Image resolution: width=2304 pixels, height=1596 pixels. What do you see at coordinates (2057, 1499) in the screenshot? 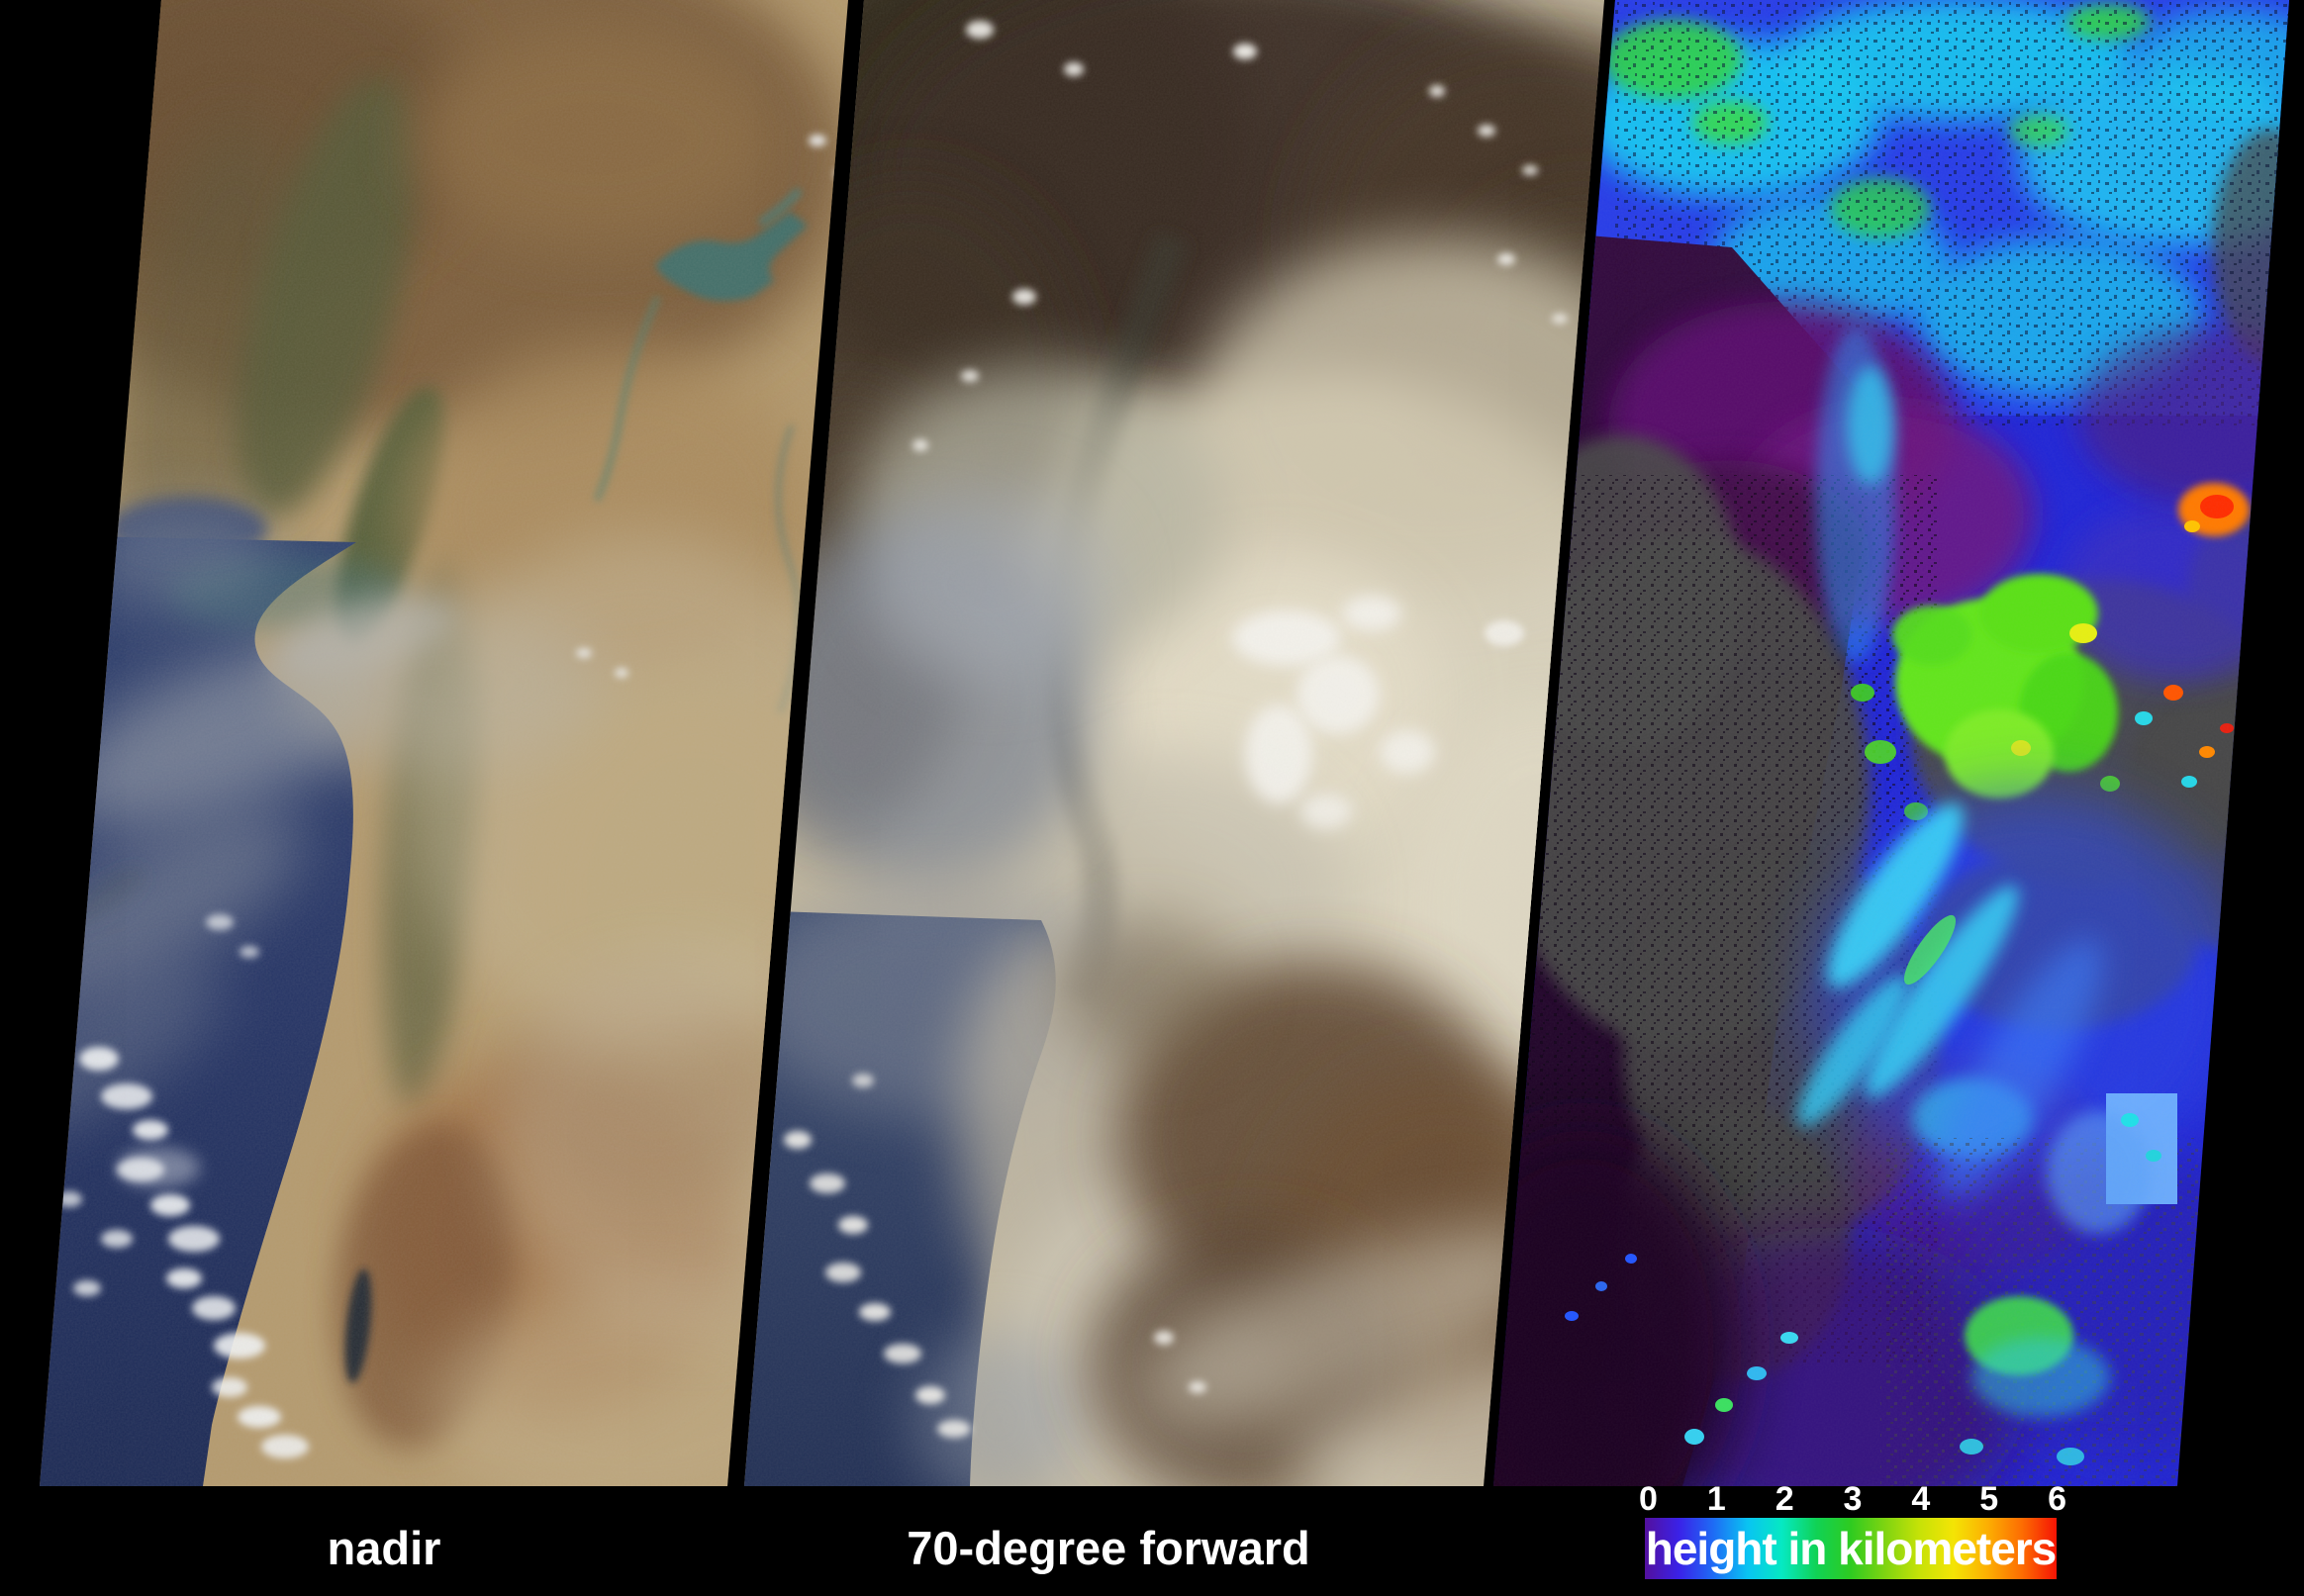
I see `legend-tick-6: 6` at bounding box center [2057, 1499].